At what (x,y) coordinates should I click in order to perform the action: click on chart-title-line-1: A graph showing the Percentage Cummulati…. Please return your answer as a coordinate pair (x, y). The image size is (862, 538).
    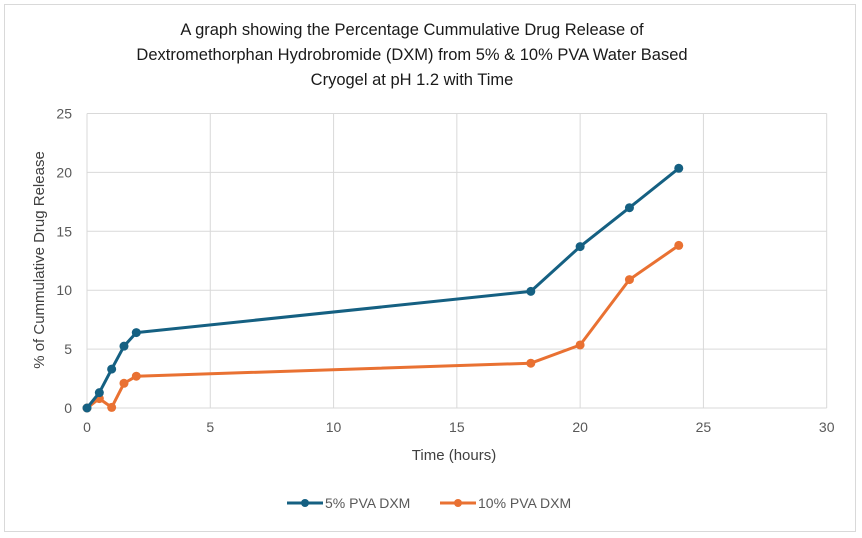
    Looking at the image, I should click on (412, 30).